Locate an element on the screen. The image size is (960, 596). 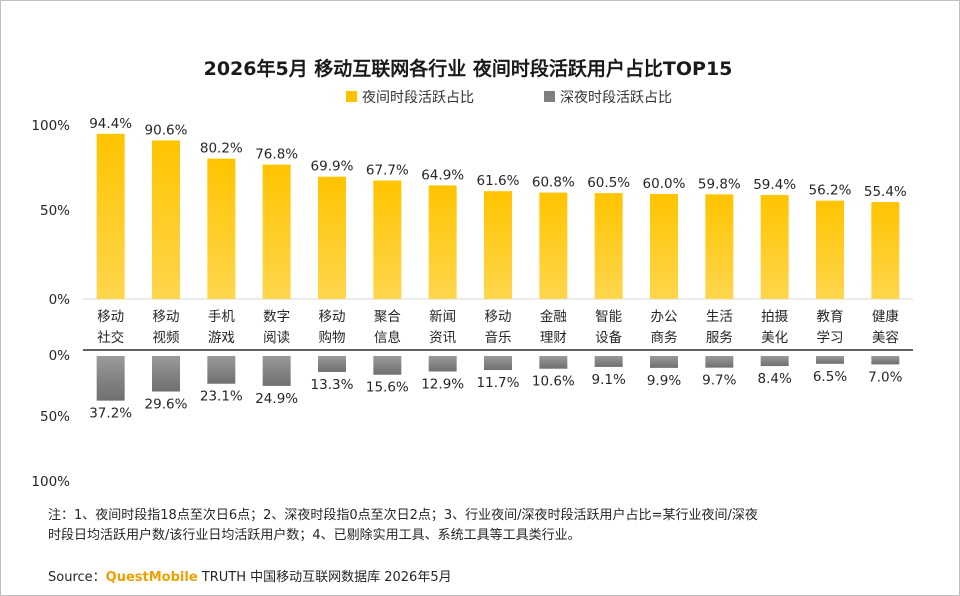
late-night-value-label: 11.7% is located at coordinates (498, 383).